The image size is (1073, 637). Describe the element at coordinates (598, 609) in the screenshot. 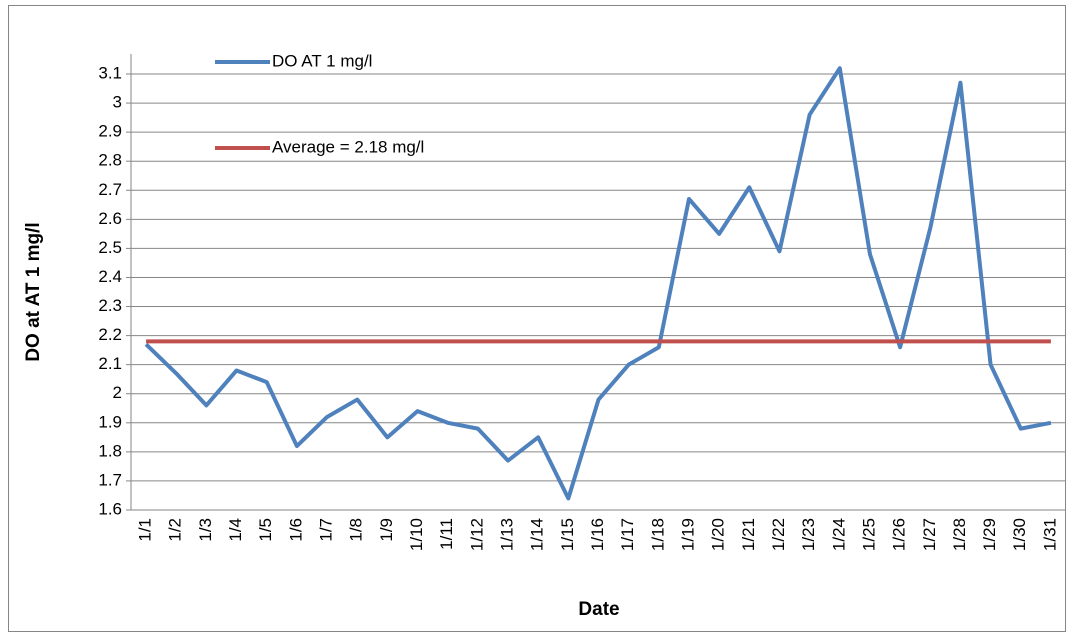

I see `x-axis-title: Date` at that location.